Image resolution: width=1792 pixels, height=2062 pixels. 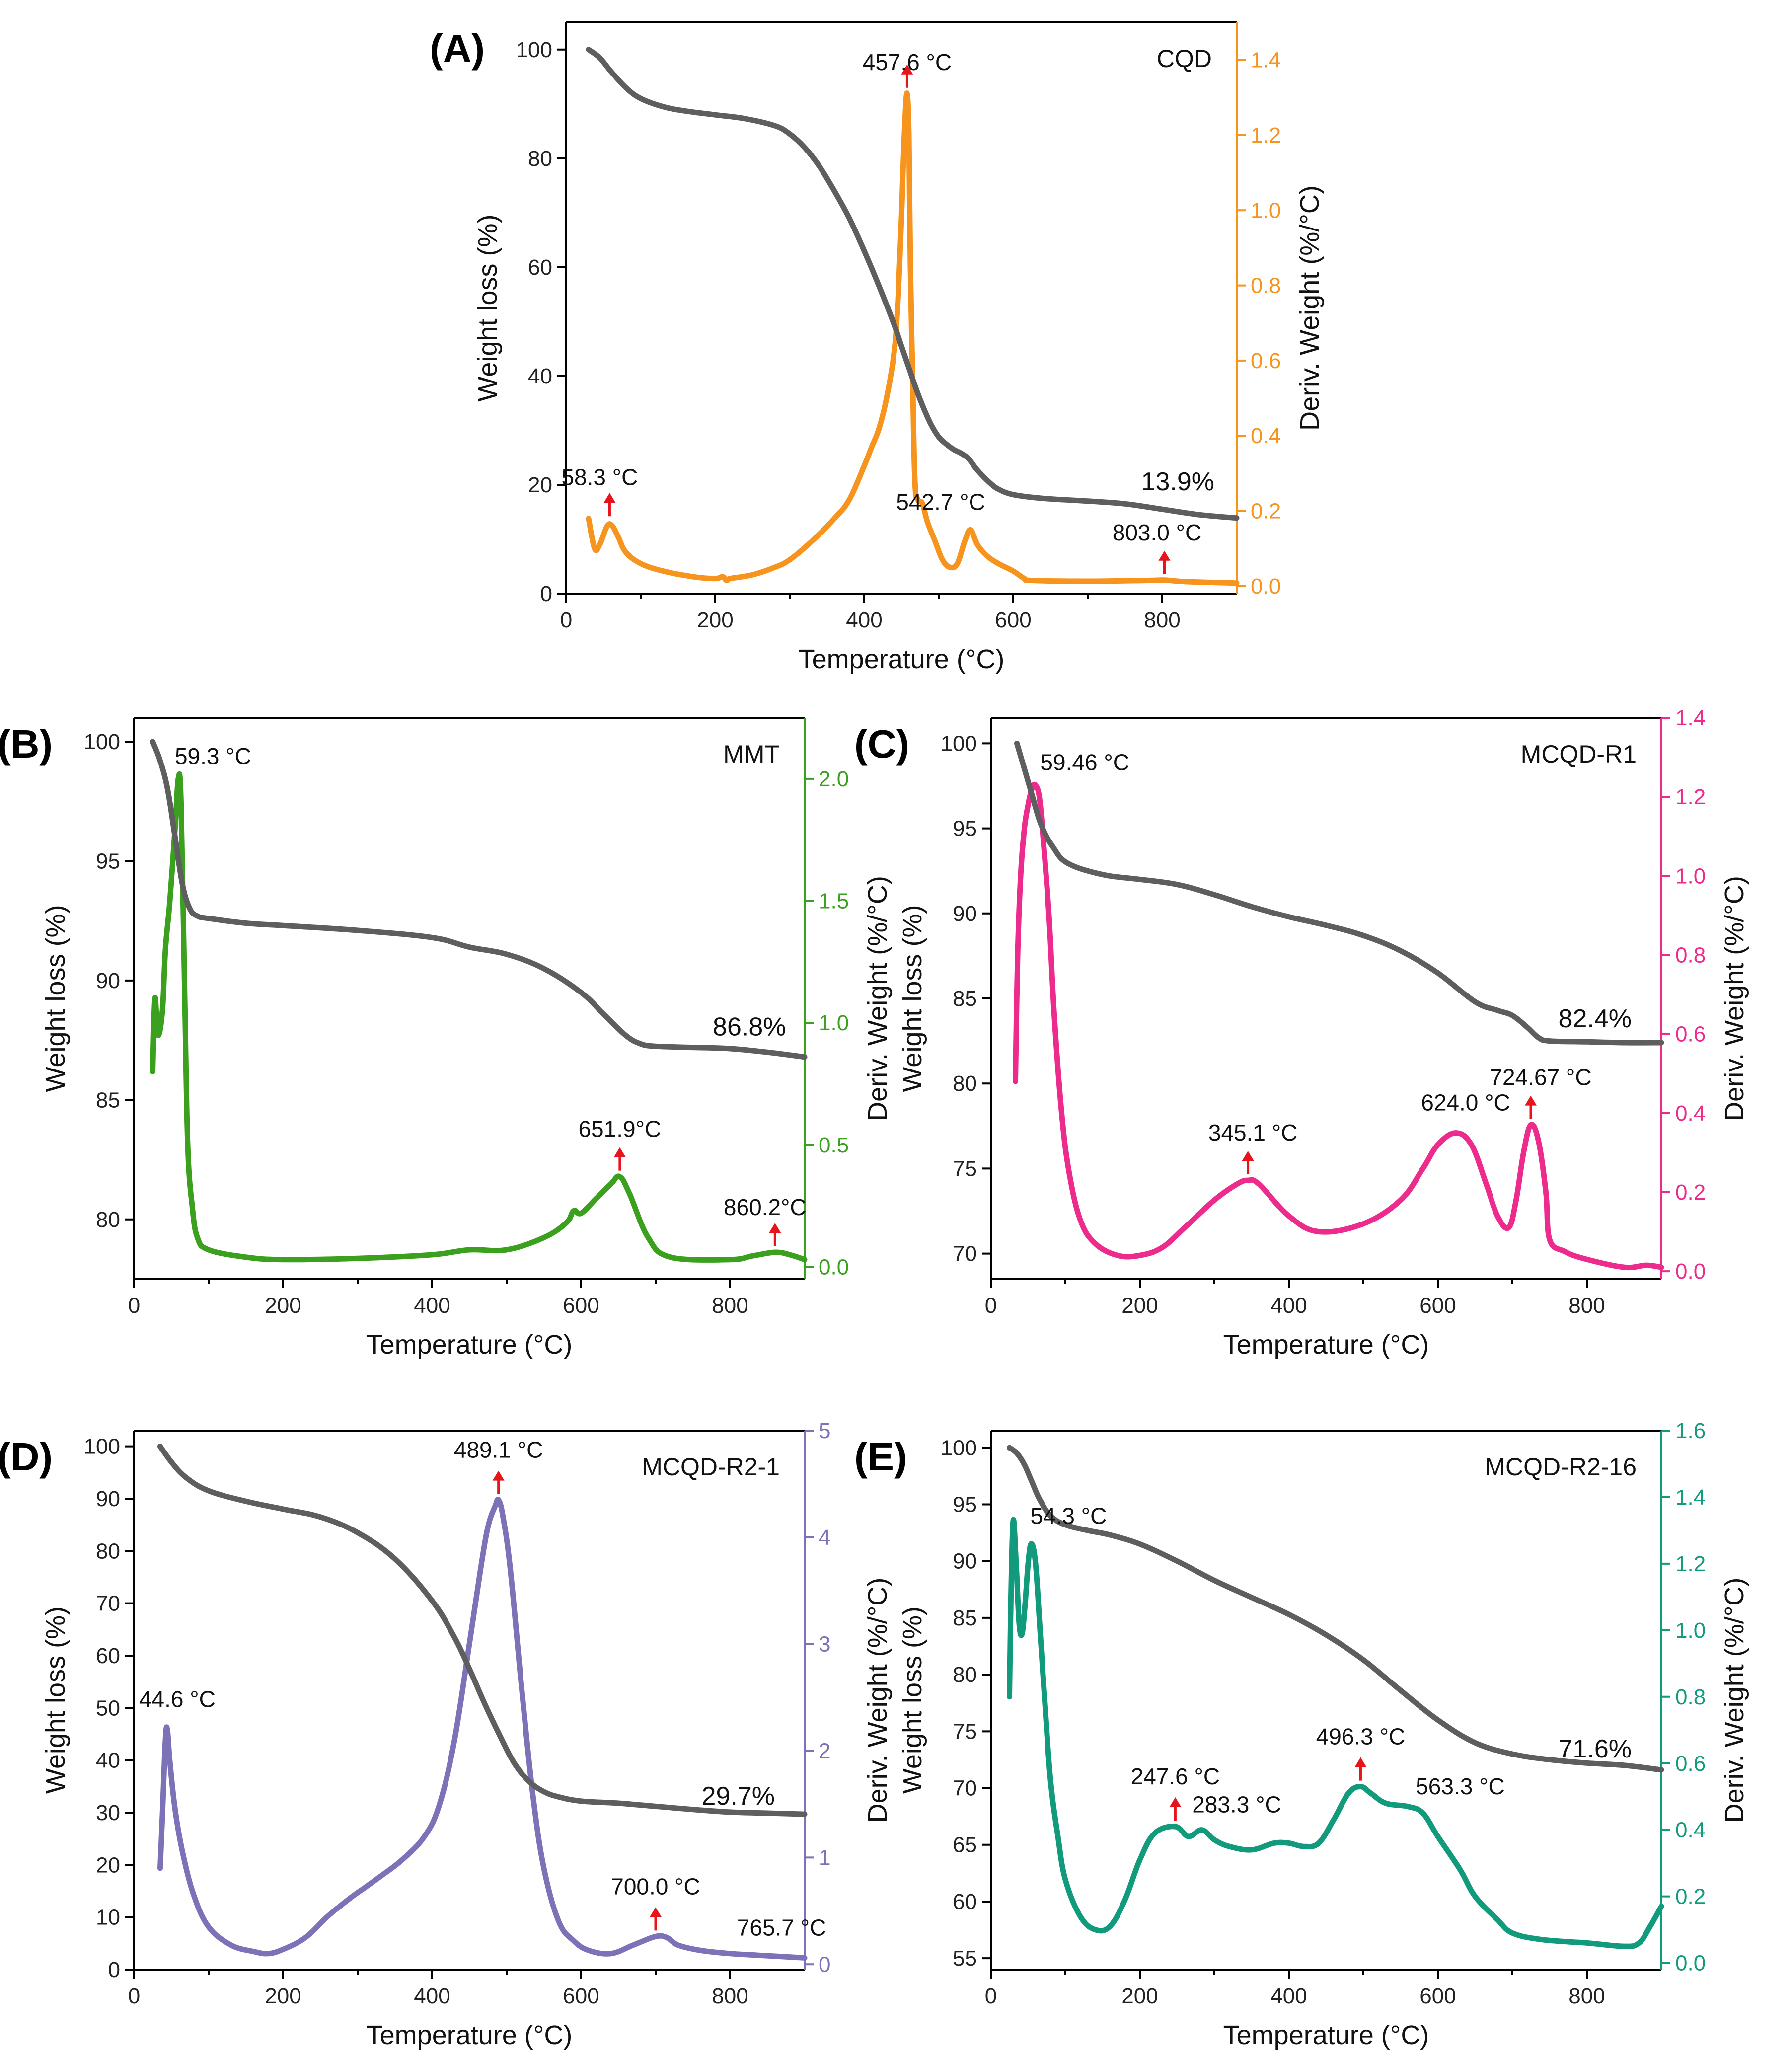 What do you see at coordinates (834, 779) in the screenshot?
I see `y-right-tick-label: 2.0` at bounding box center [834, 779].